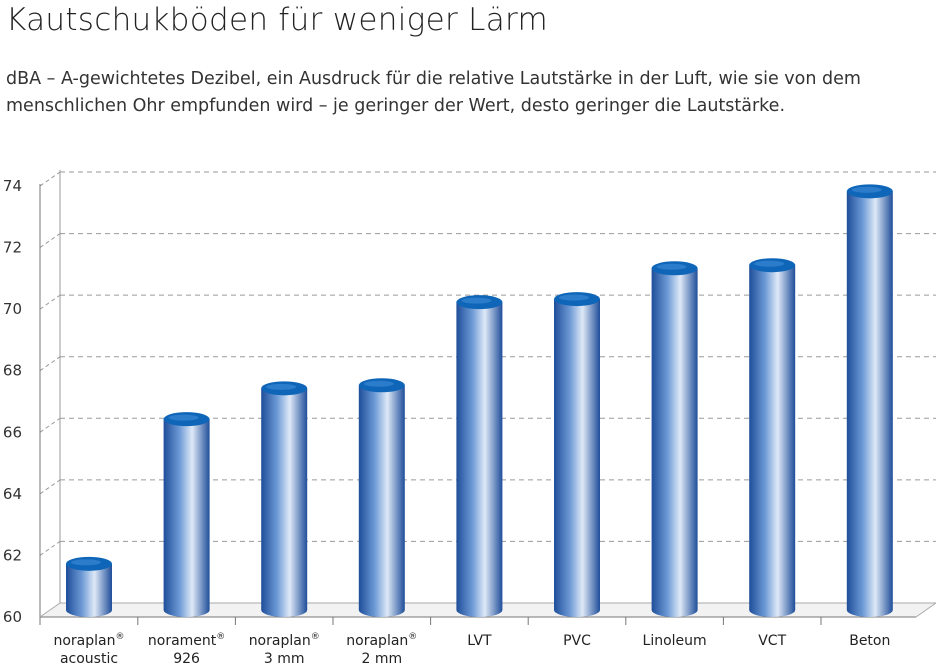 Image resolution: width=940 pixels, height=666 pixels. I want to click on y-tick-label: 64, so click(12, 494).